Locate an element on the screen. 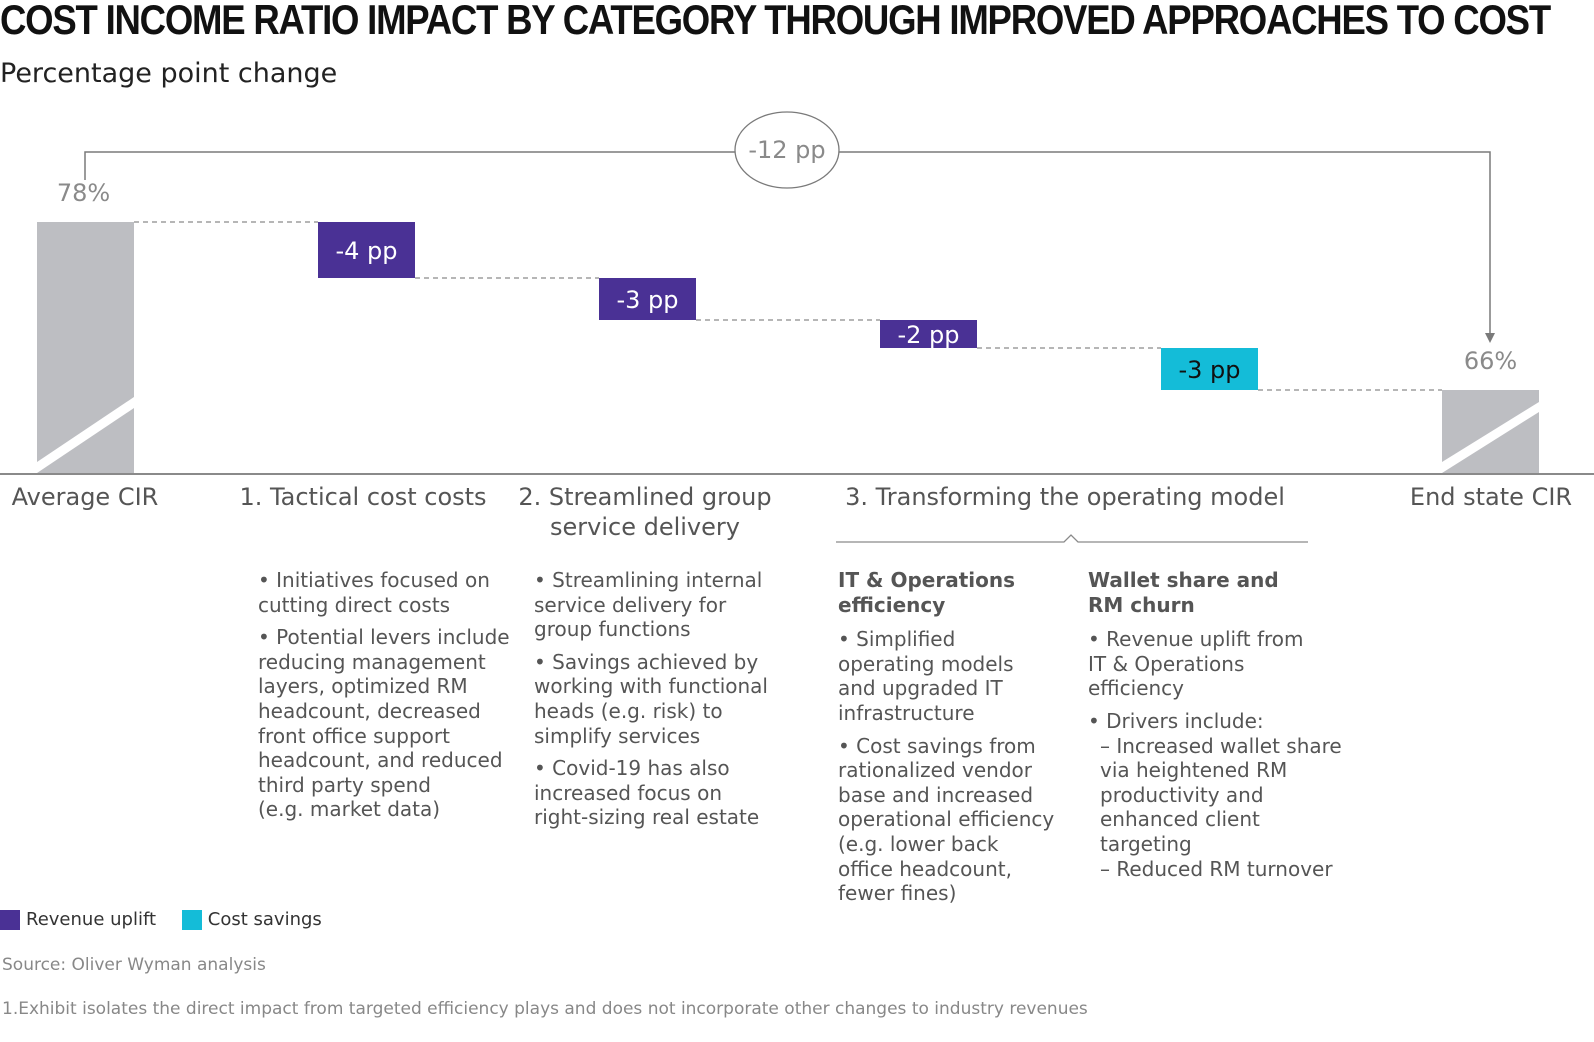  bullet-line: right-sizing real estate is located at coordinates (647, 817).